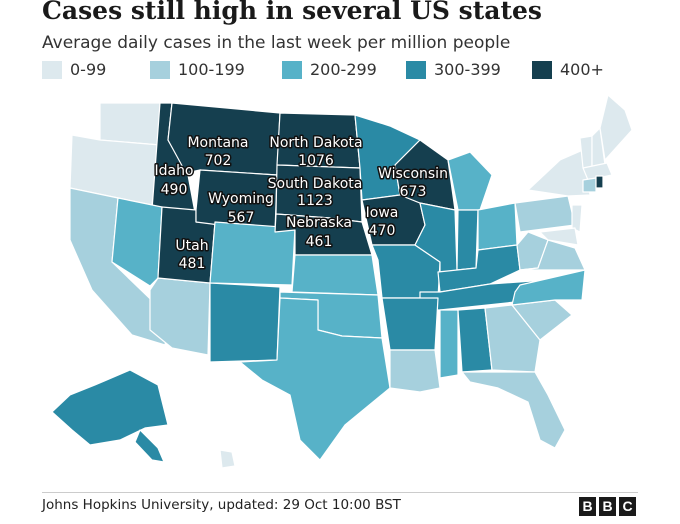 Image resolution: width=680 pixels, height=524 pixels. Describe the element at coordinates (470, 181) in the screenshot. I see `state-michigan` at that location.